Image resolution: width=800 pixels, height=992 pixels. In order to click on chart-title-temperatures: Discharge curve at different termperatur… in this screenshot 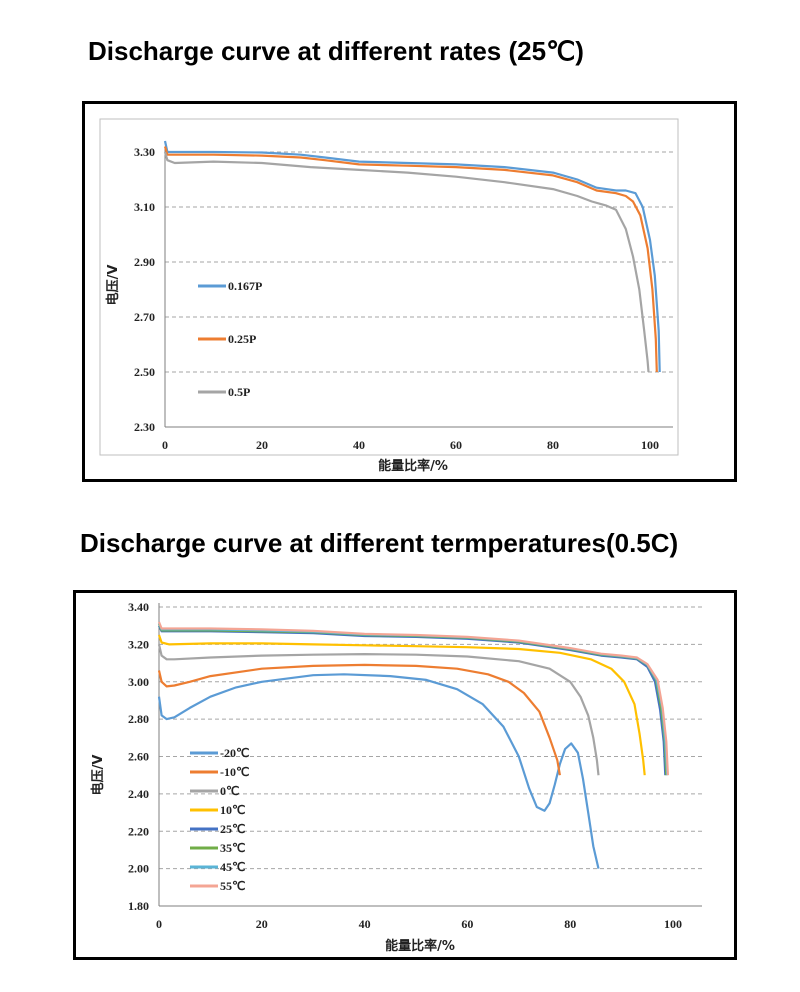, I will do `click(379, 543)`.